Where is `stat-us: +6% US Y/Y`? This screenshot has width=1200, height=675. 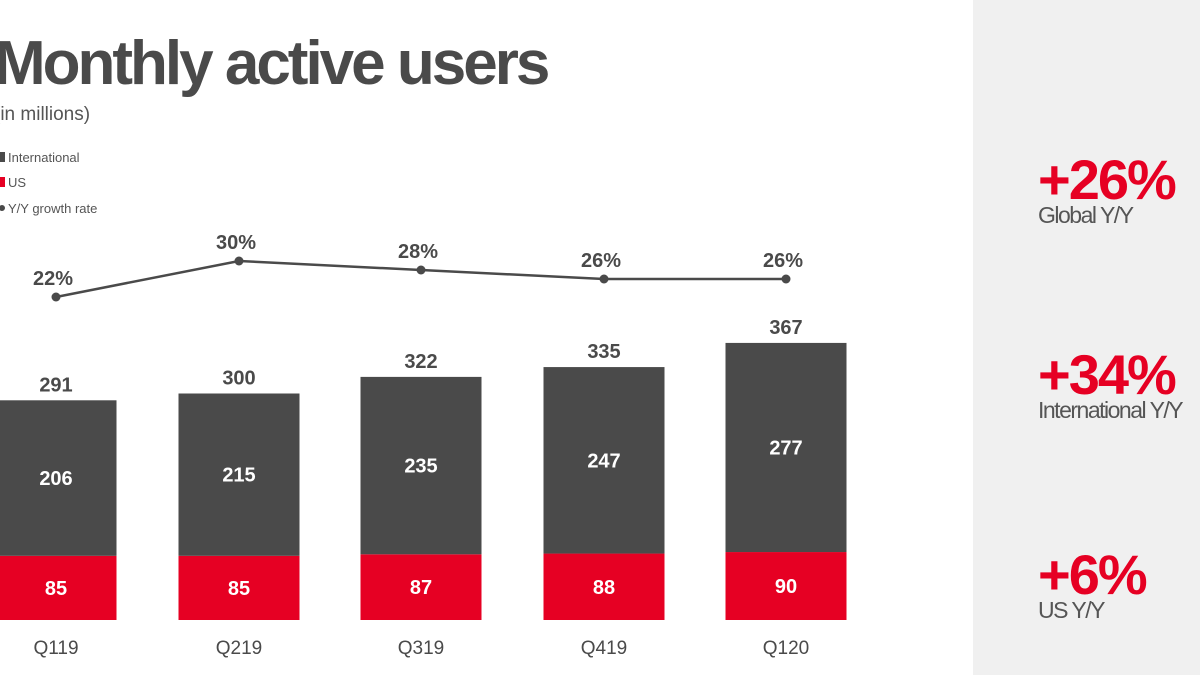
stat-us: +6% US Y/Y is located at coordinates (1093, 583).